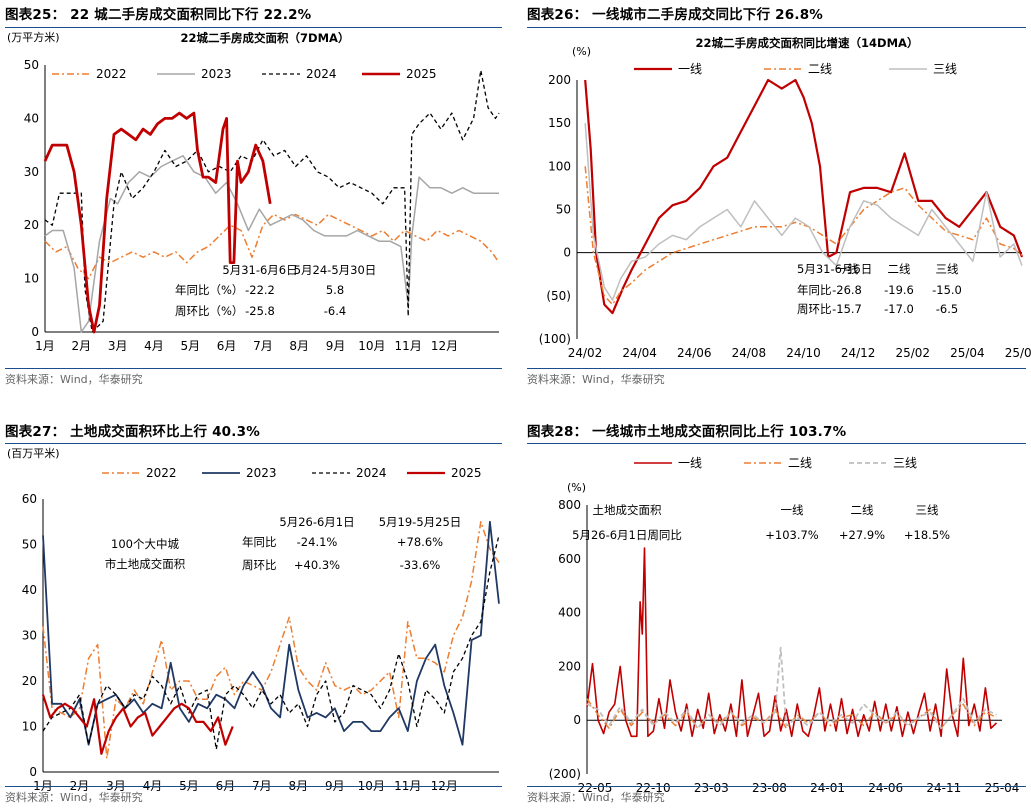 The width and height of the screenshot is (1031, 809). What do you see at coordinates (690, 463) in the screenshot?
I see `legend-label: 一线` at bounding box center [690, 463].